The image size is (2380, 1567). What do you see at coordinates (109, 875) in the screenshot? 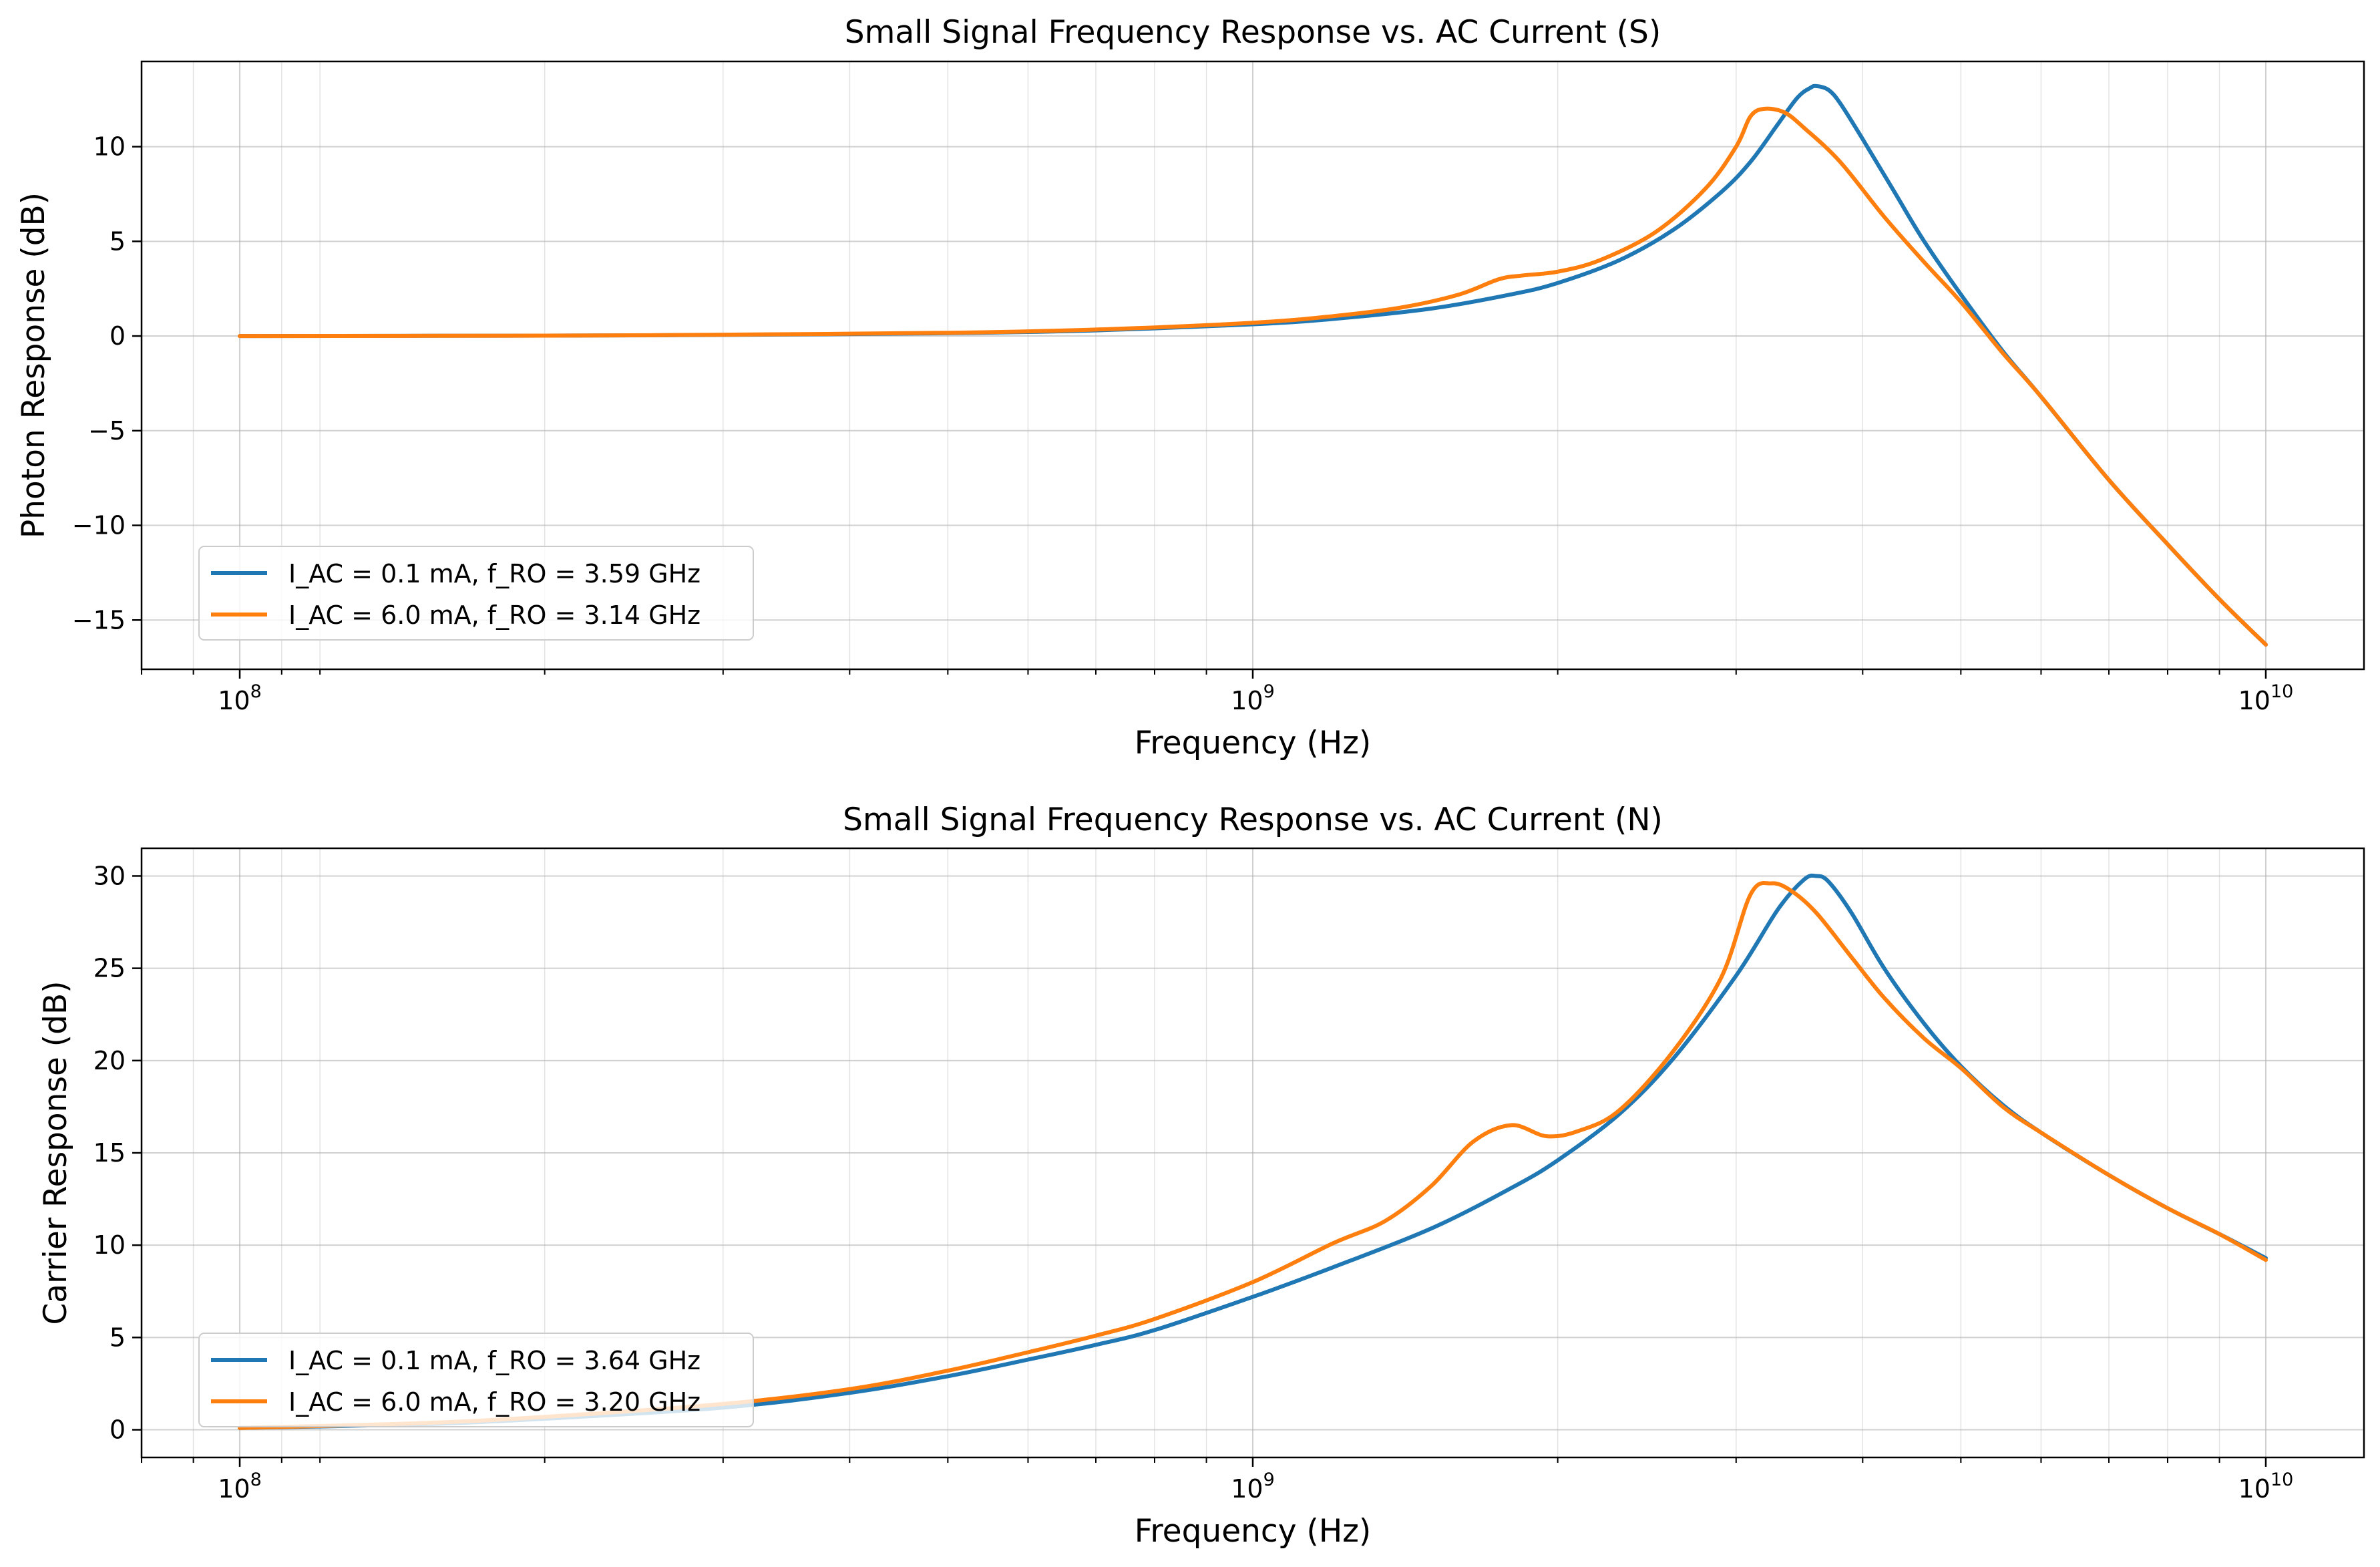
I see `y-tick-label: 30` at bounding box center [109, 875].